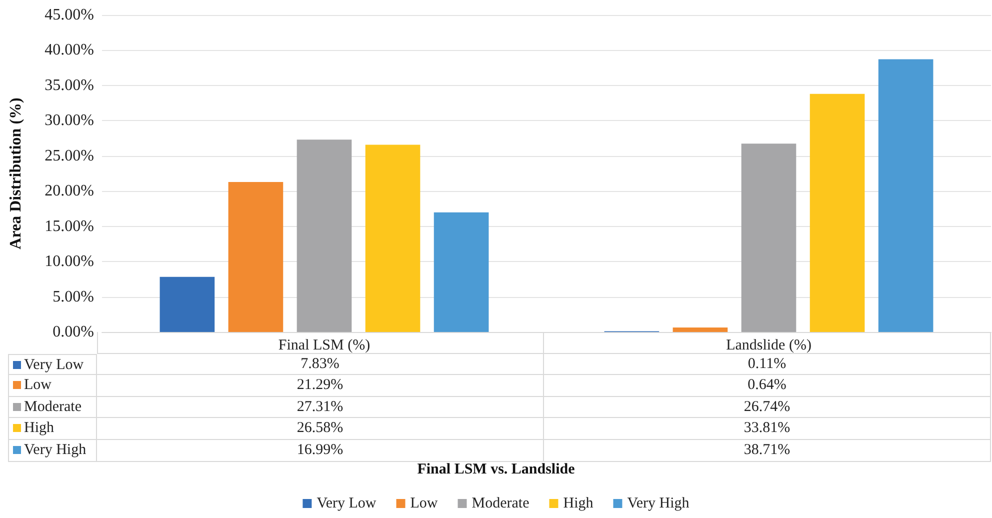  What do you see at coordinates (769, 346) in the screenshot?
I see `x-tick-label: Landslide (%)` at bounding box center [769, 346].